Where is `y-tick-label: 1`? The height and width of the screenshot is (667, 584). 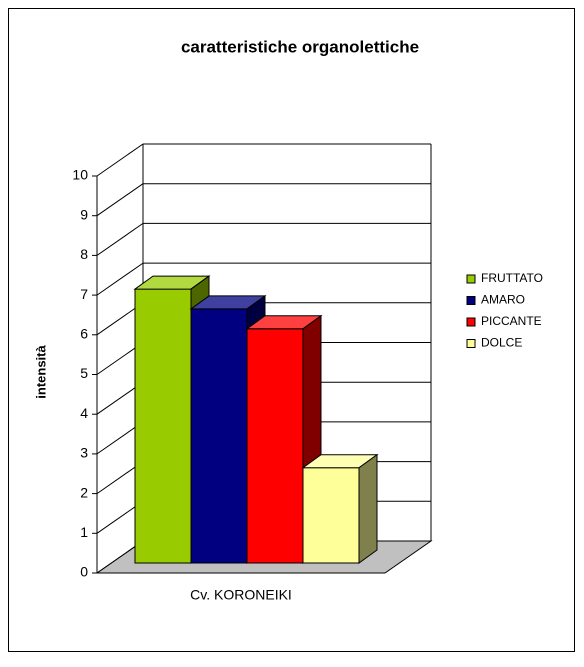
y-tick-label: 1 is located at coordinates (84, 532).